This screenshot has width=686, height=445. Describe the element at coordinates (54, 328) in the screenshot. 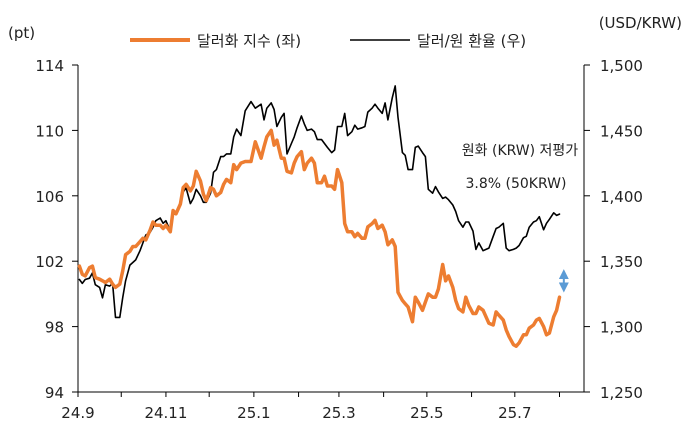

I see `left-tick-label: 98` at that location.